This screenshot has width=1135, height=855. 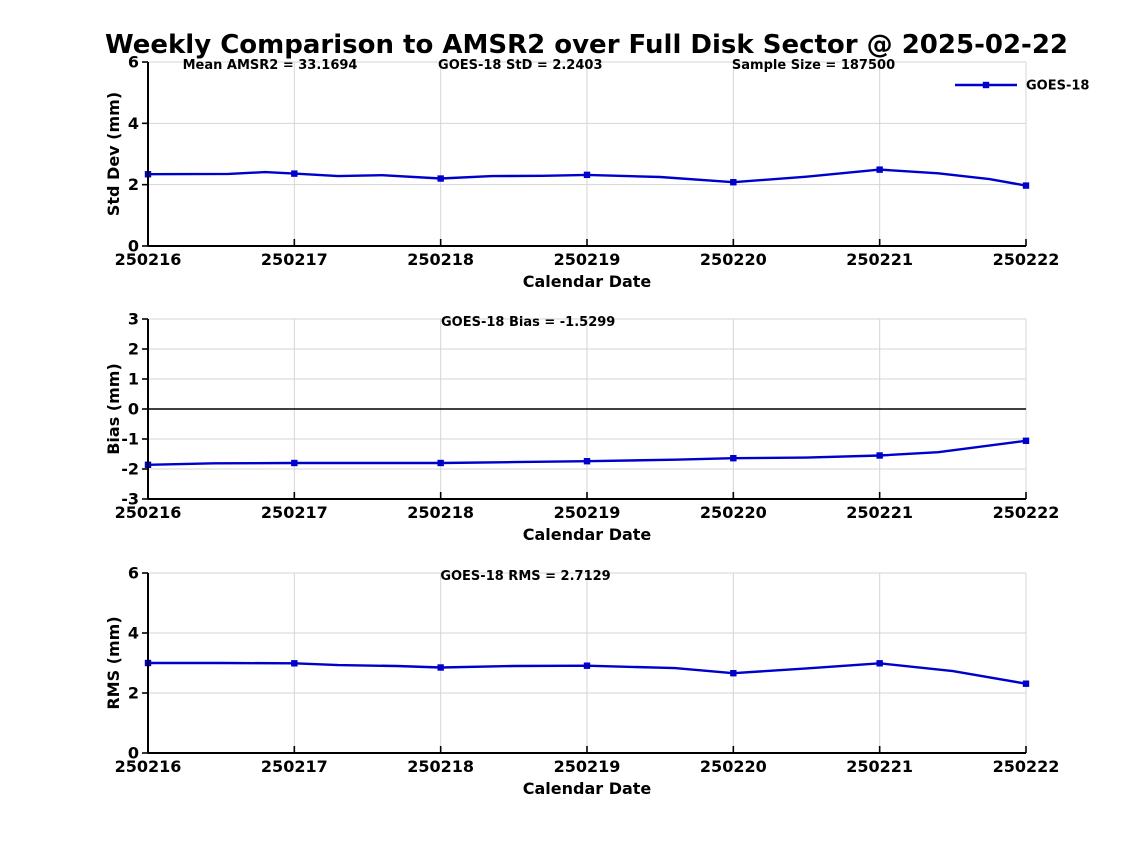 What do you see at coordinates (113, 154) in the screenshot?
I see `y-axis-label: Std Dev (mm)` at bounding box center [113, 154].